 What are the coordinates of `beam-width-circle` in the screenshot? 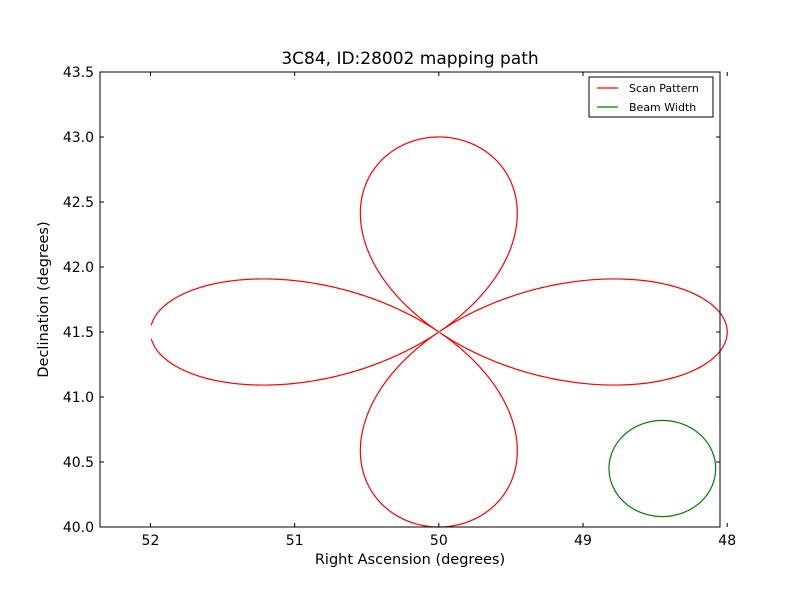 It's located at (662, 468).